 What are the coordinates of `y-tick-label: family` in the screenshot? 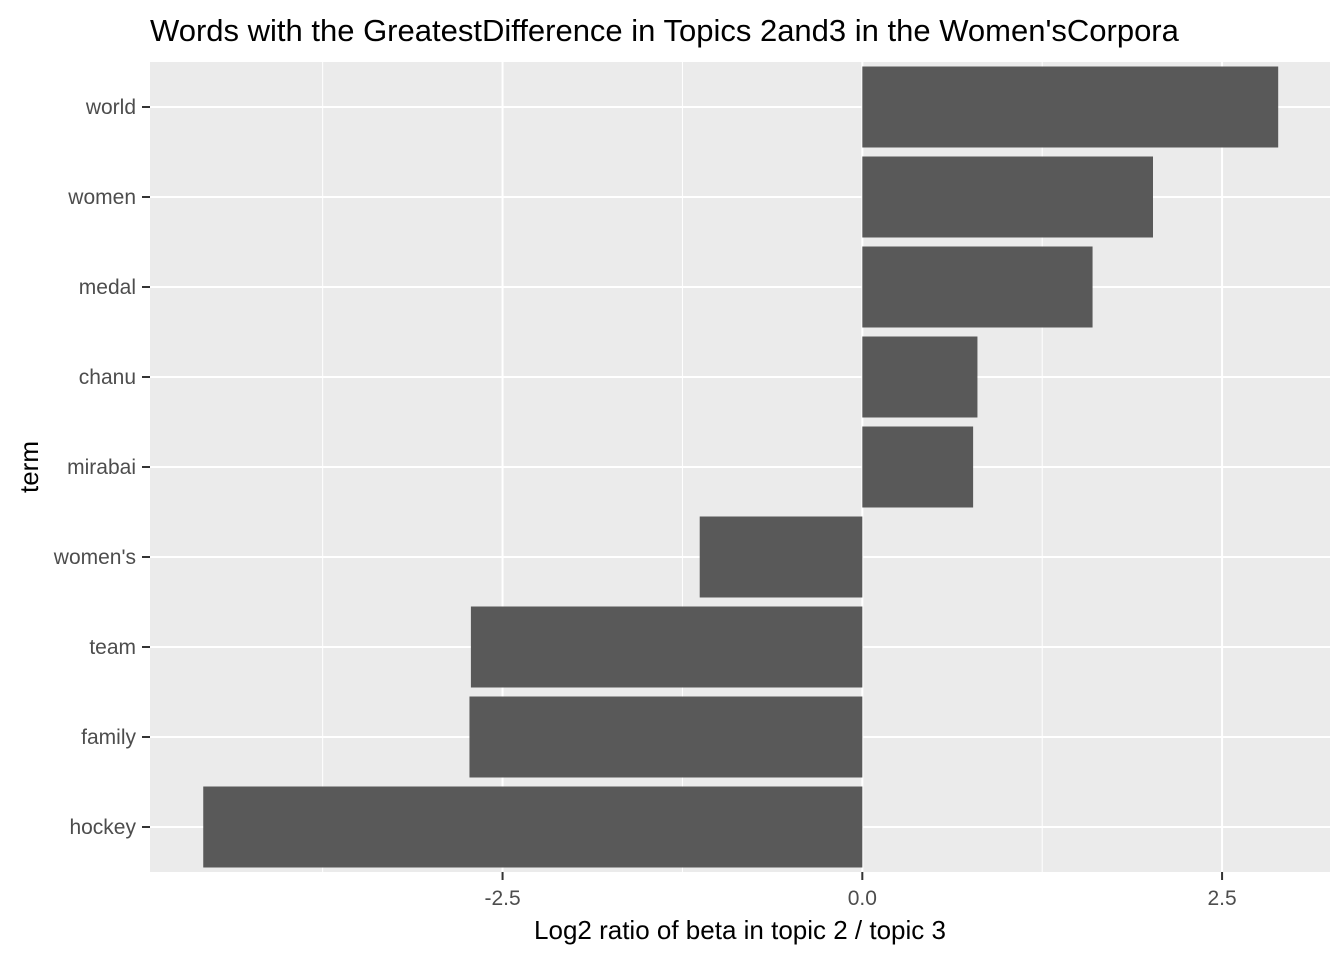 It's located at (108, 737).